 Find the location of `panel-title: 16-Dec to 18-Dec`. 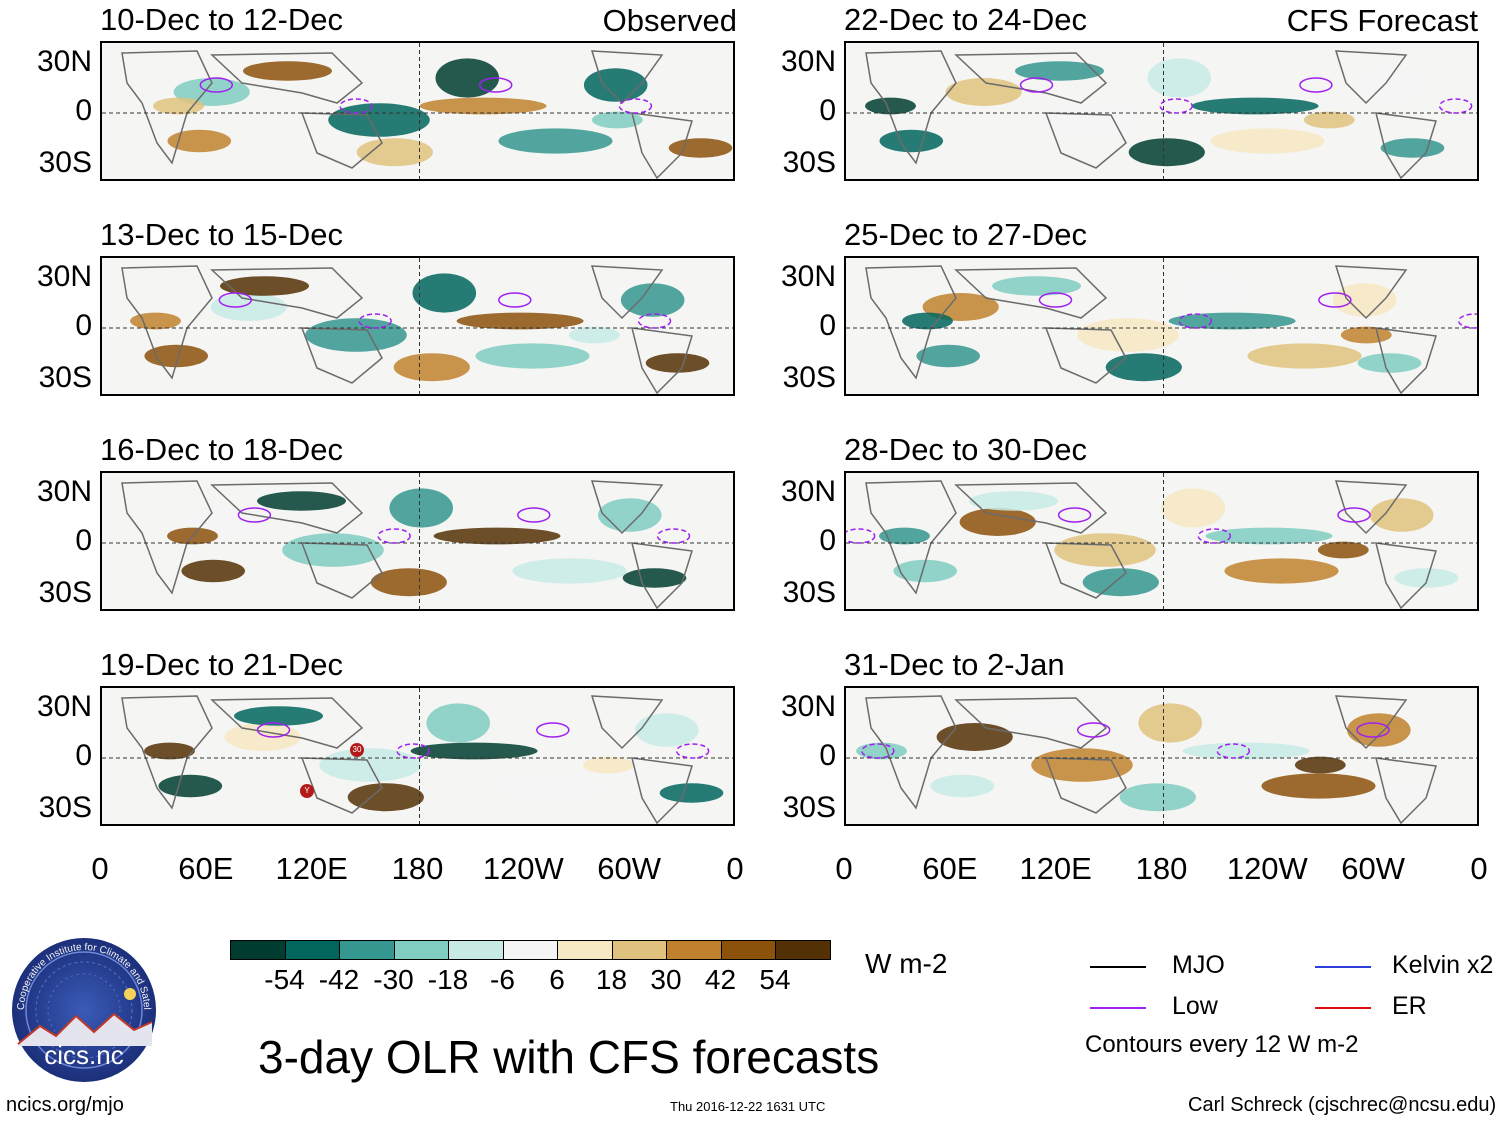

panel-title: 16-Dec to 18-Dec is located at coordinates (221, 449).